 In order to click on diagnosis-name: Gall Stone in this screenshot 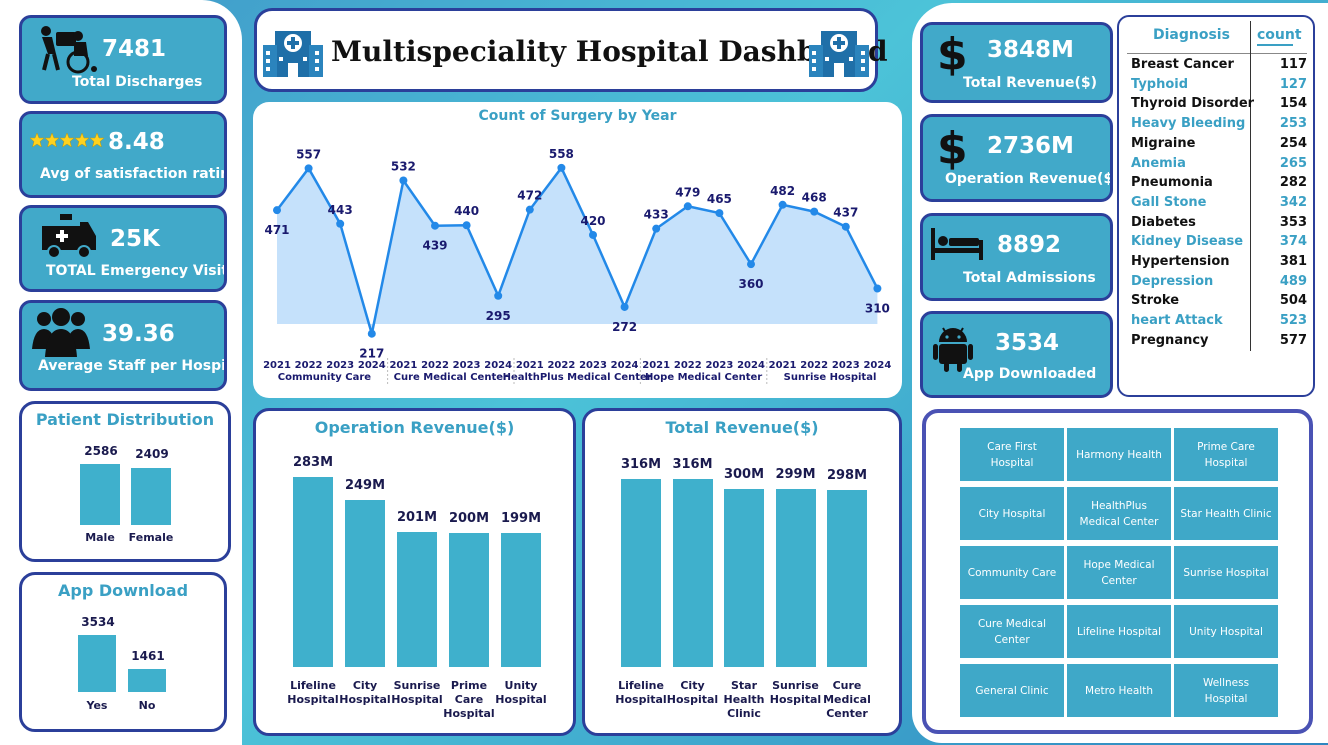, I will do `click(1169, 202)`.